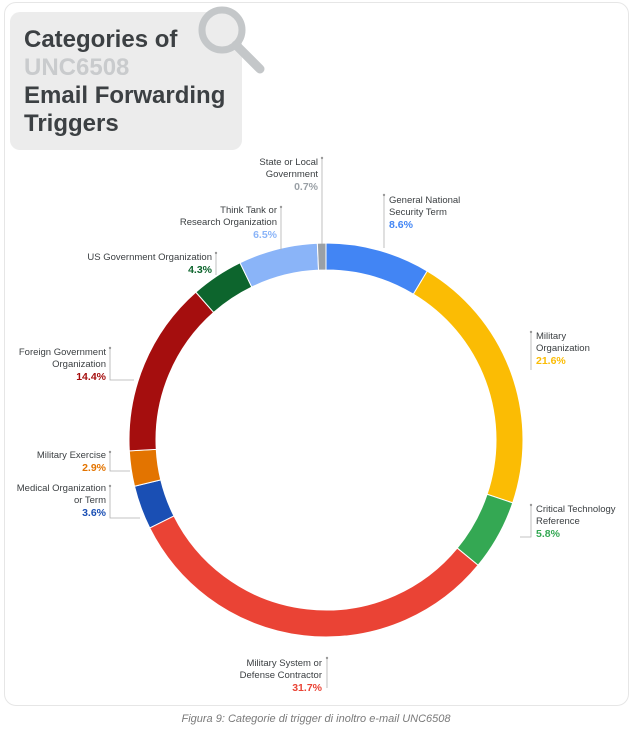  I want to click on leader-dot-us-government-organization, so click(216, 253).